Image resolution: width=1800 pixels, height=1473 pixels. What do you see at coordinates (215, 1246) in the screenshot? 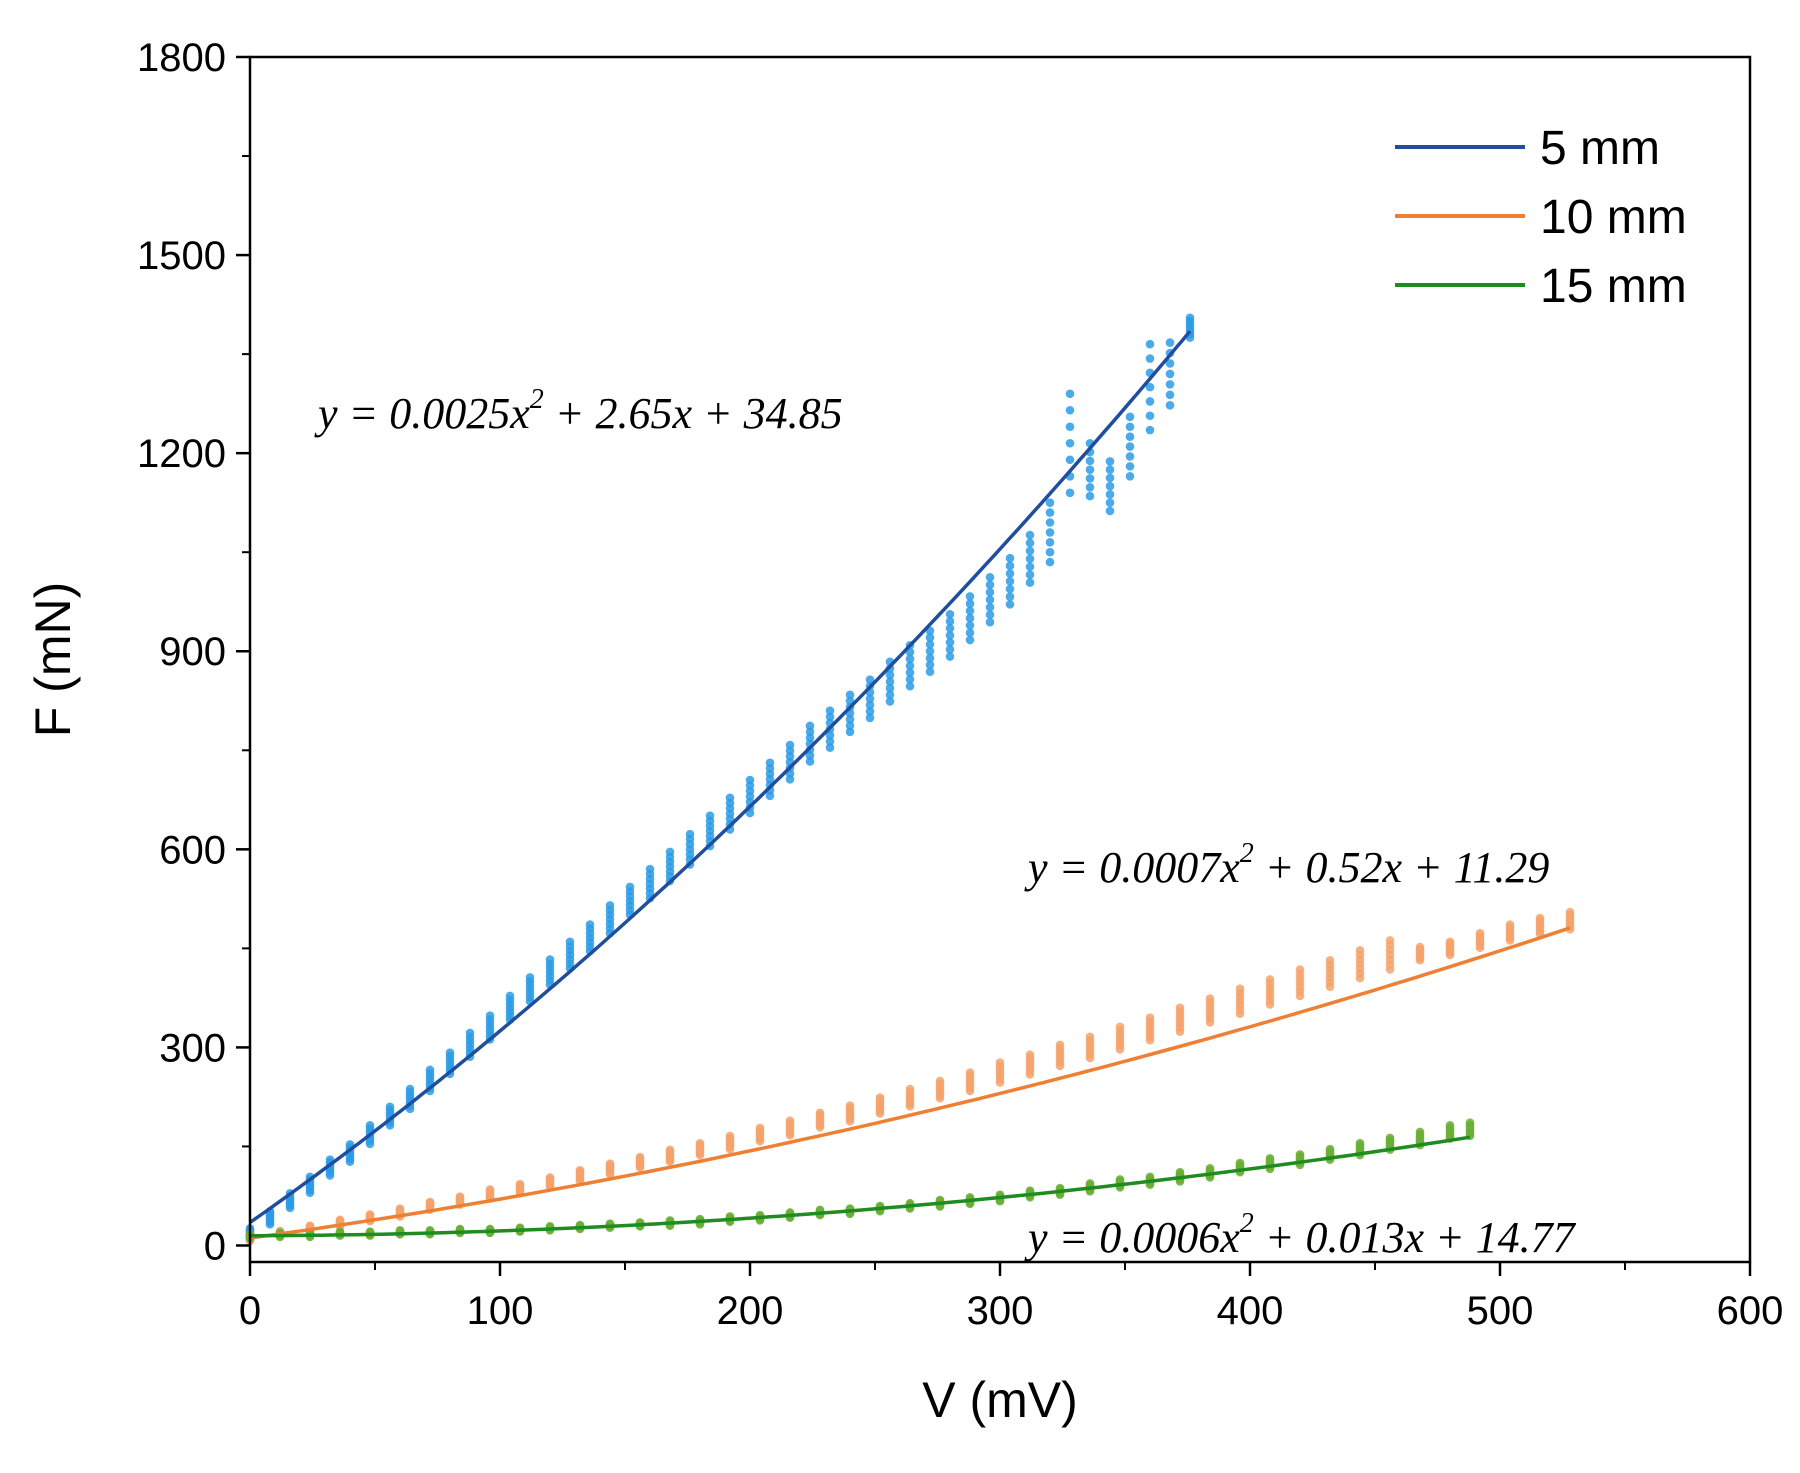
I see `y-tick-label: 0` at bounding box center [215, 1246].